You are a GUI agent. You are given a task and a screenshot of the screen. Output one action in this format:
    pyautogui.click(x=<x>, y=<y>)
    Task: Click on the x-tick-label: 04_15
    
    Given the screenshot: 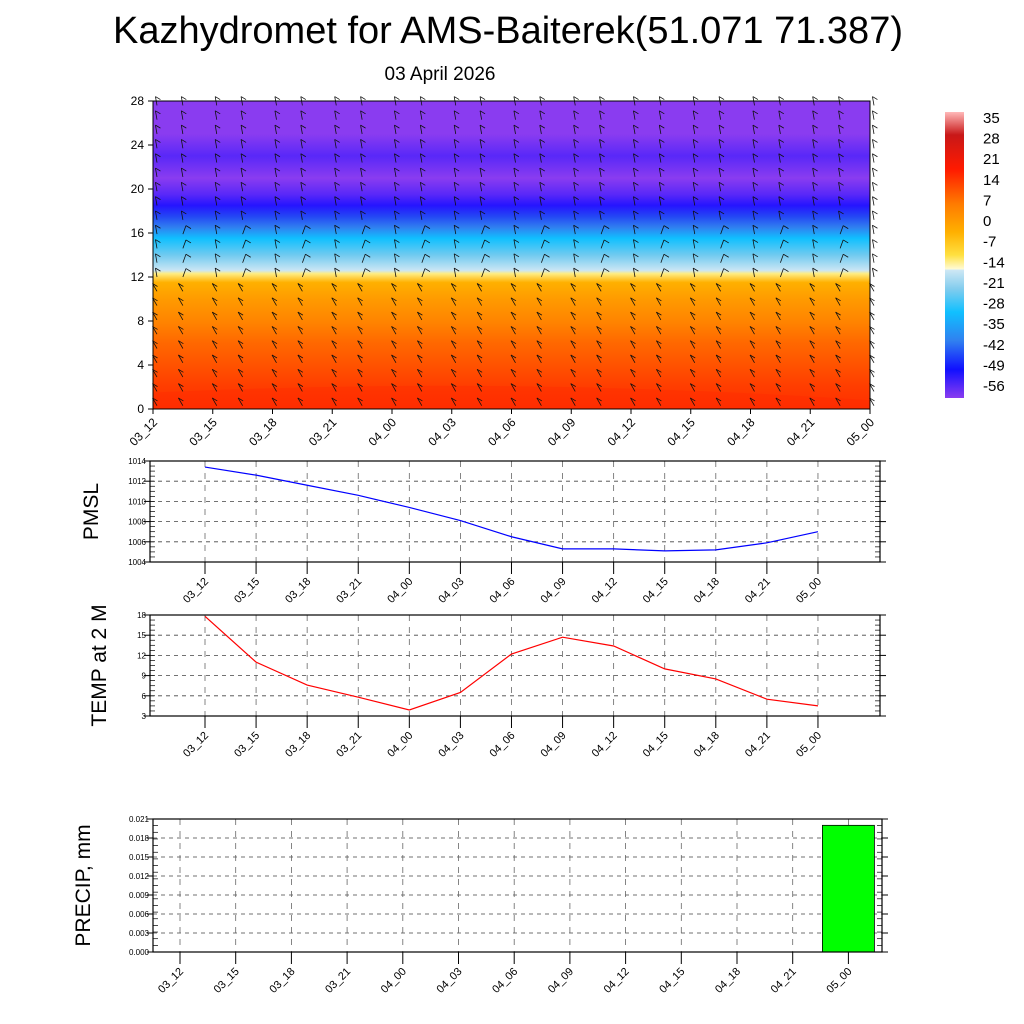 What is the action you would take?
    pyautogui.click(x=672, y=981)
    